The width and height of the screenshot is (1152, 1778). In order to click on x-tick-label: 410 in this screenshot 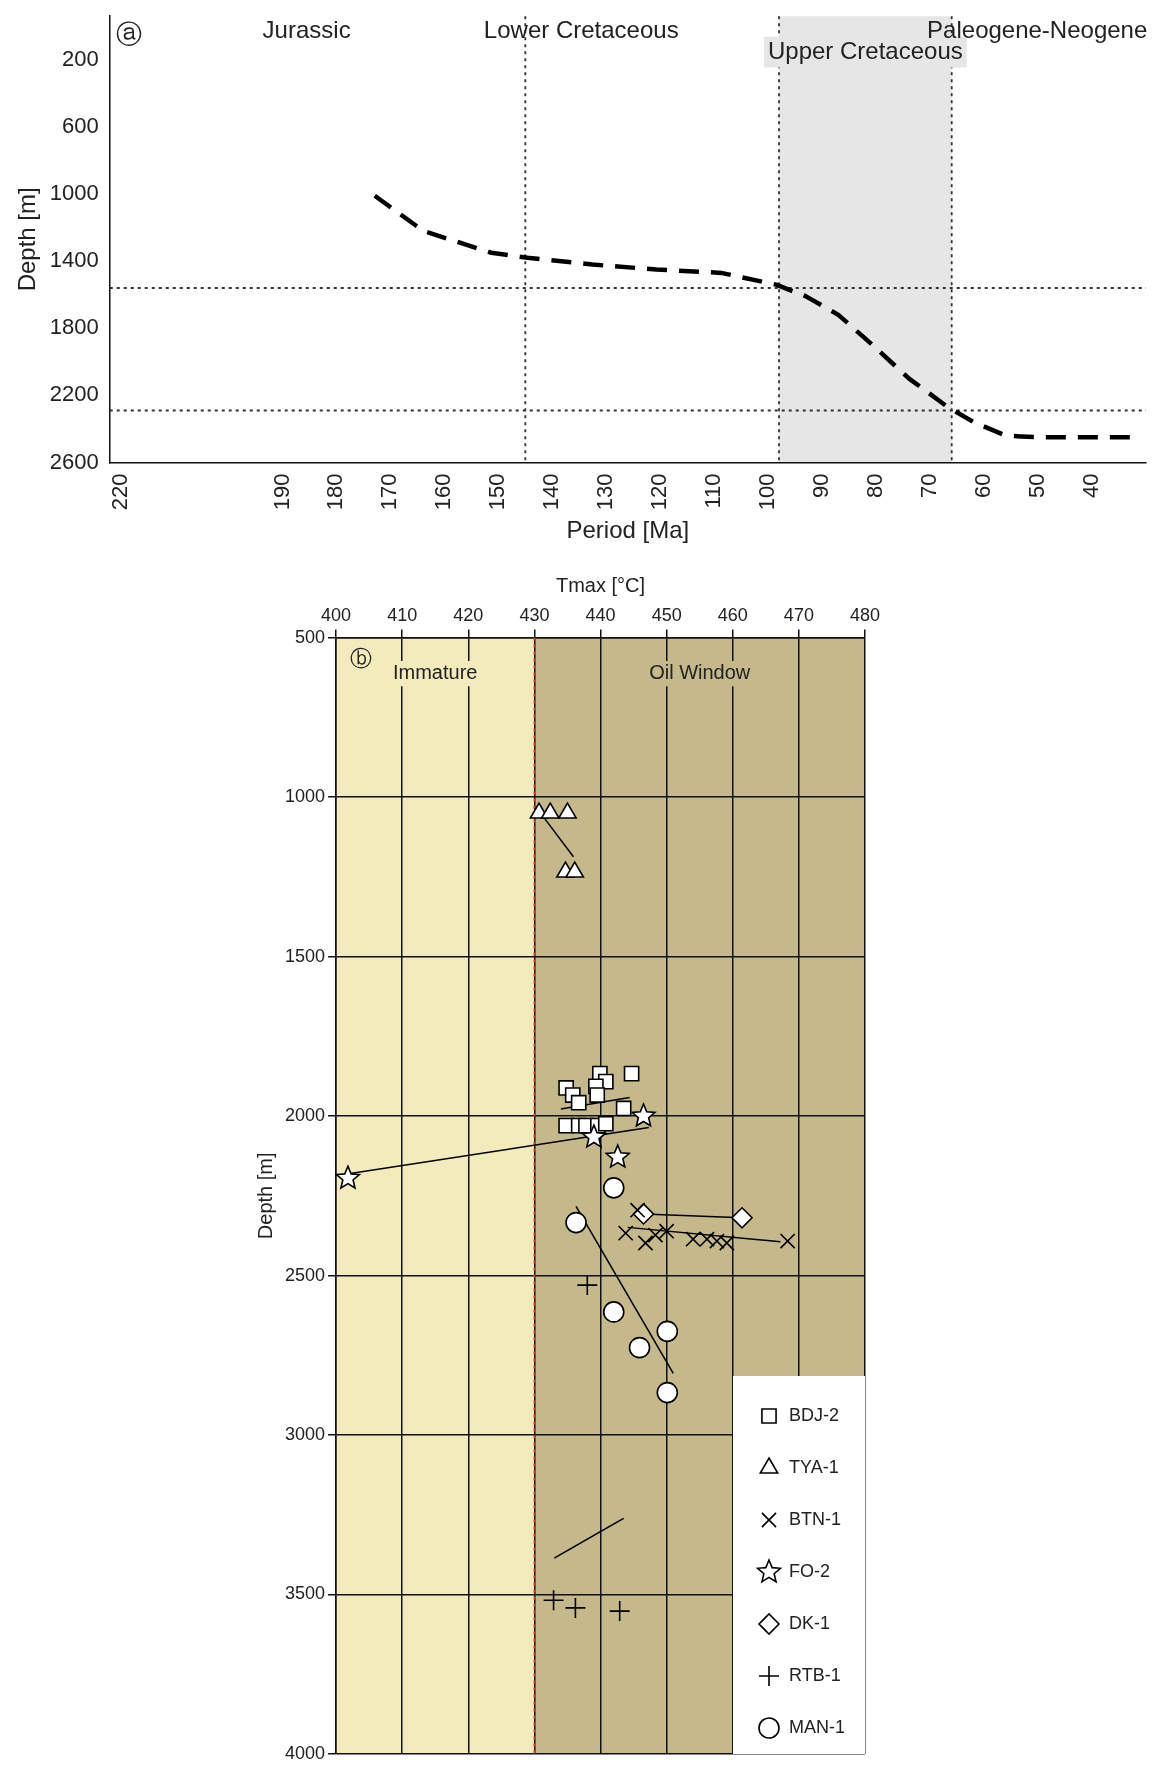, I will do `click(402, 614)`.